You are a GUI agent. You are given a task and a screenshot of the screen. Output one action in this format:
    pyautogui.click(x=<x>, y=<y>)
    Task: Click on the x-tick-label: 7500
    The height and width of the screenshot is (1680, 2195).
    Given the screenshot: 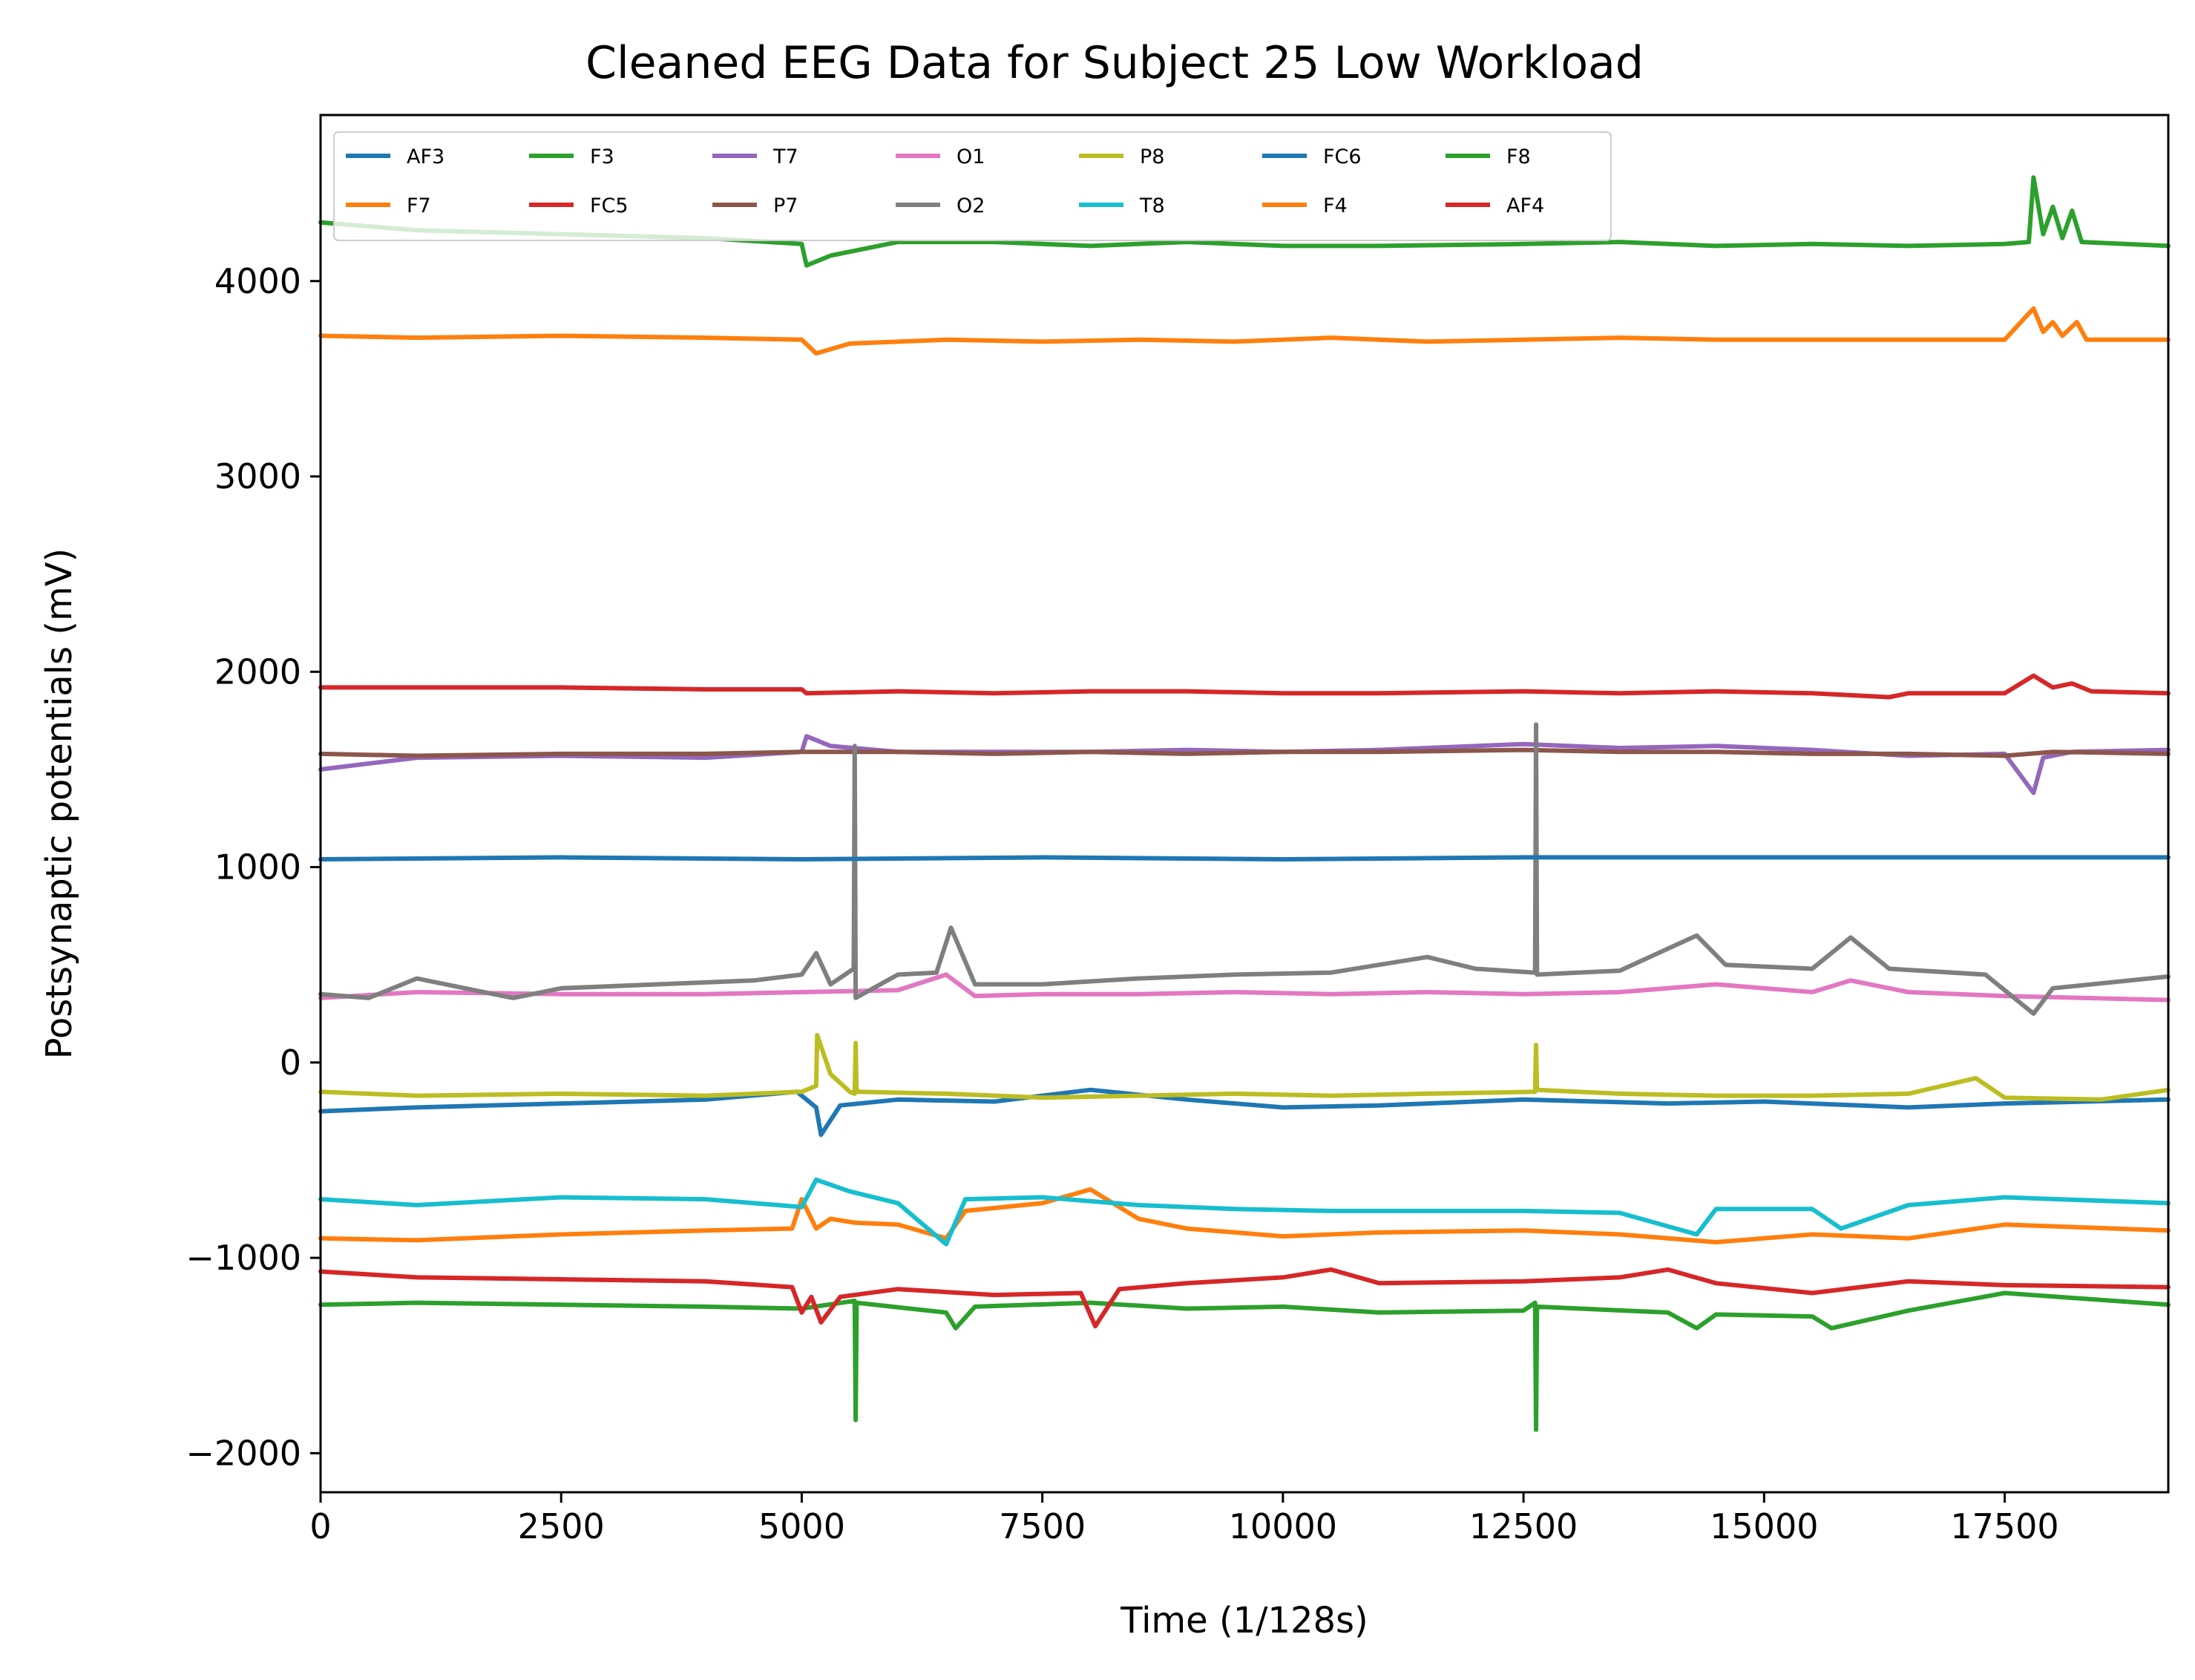 What is the action you would take?
    pyautogui.click(x=1042, y=1526)
    